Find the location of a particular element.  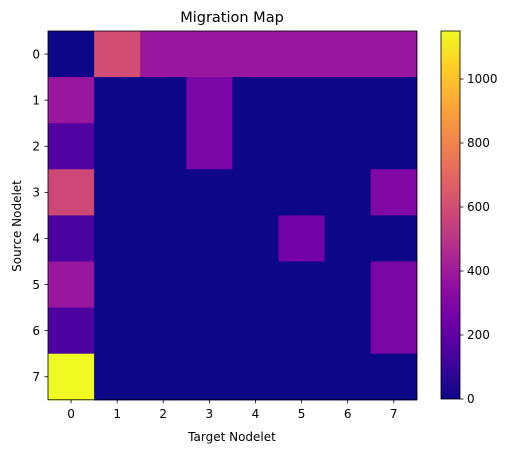

colorbar-tick-label: 600 is located at coordinates (478, 207).